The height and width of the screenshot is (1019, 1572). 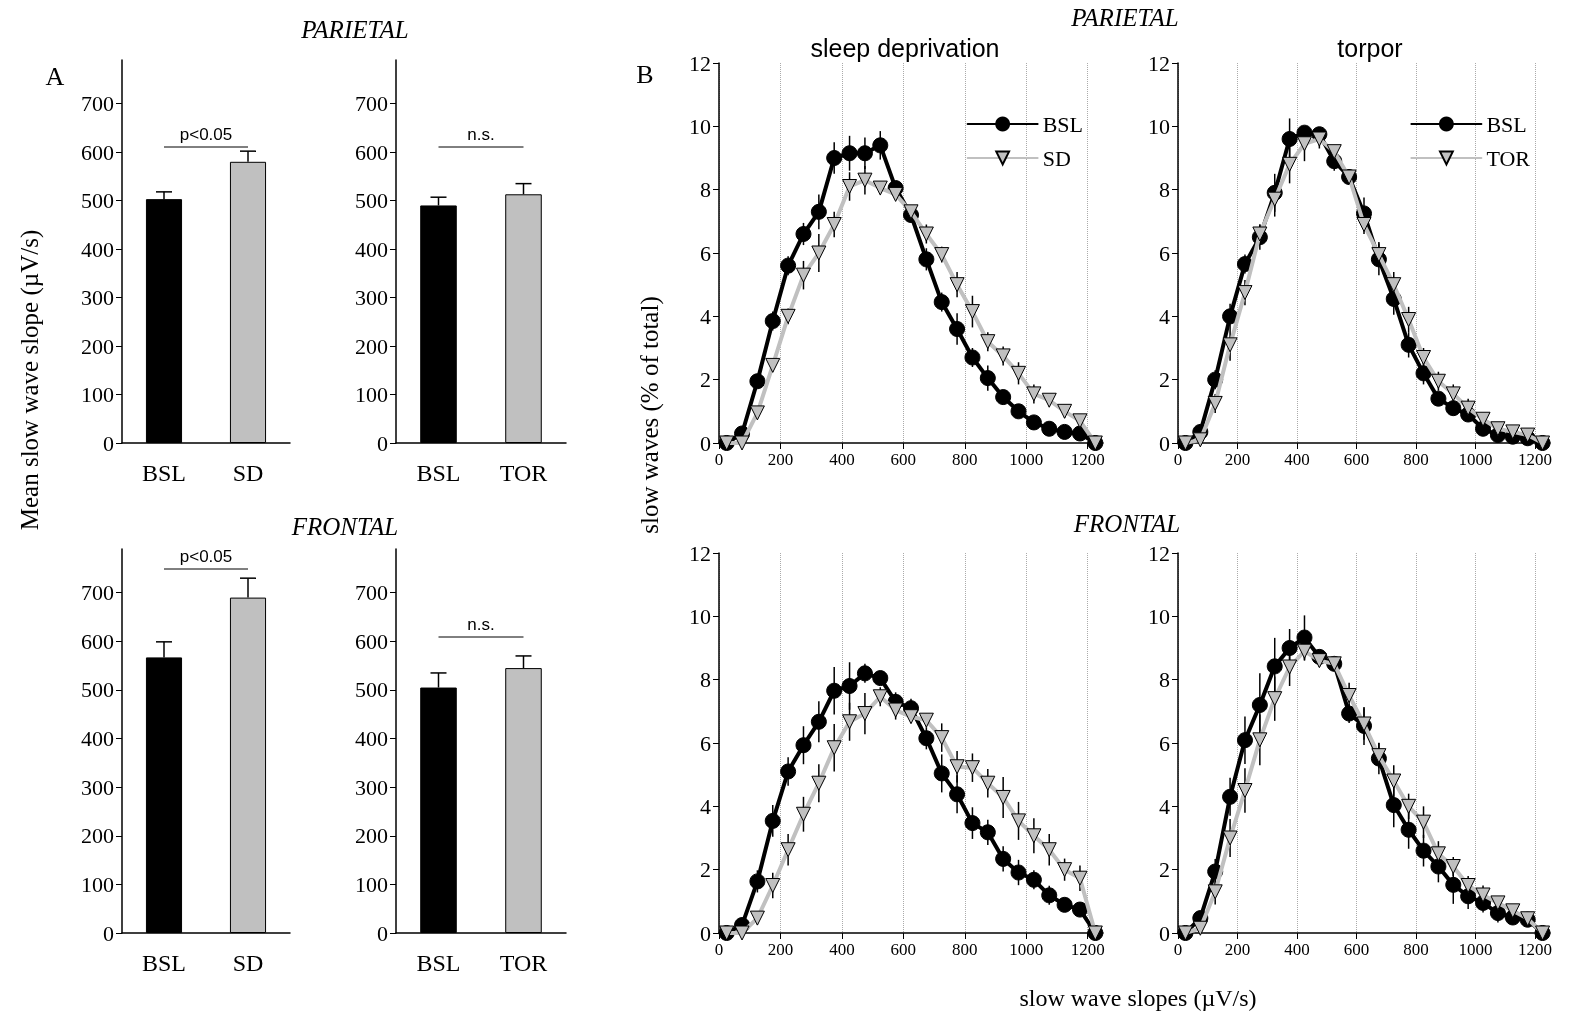 What do you see at coordinates (345, 527) in the screenshot?
I see `text: FRONTAL` at bounding box center [345, 527].